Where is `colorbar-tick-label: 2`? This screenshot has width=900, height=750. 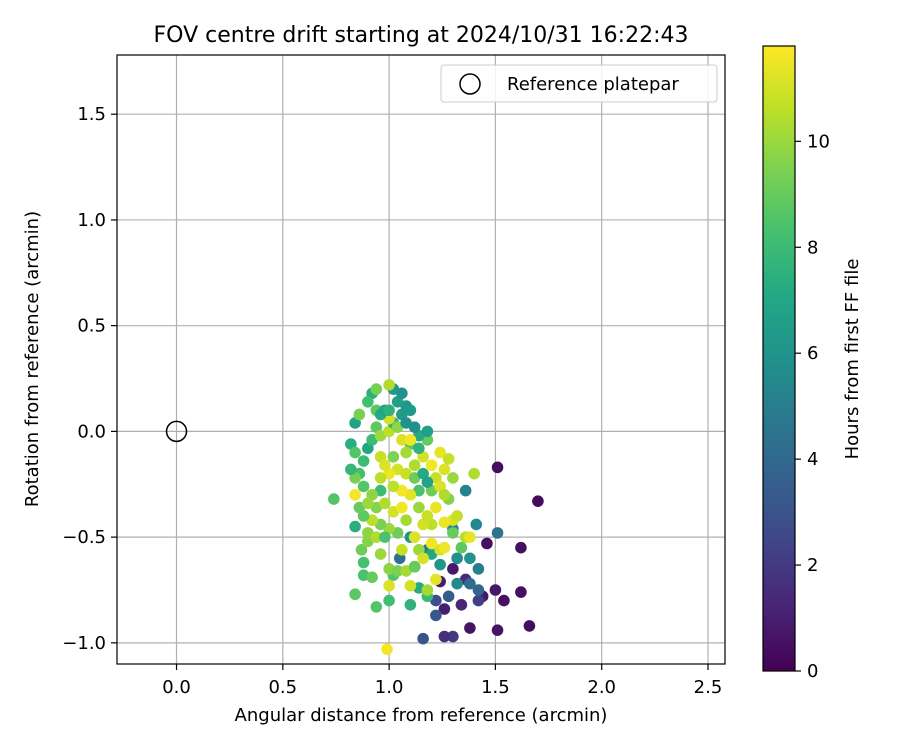 colorbar-tick-label: 2 is located at coordinates (812, 565).